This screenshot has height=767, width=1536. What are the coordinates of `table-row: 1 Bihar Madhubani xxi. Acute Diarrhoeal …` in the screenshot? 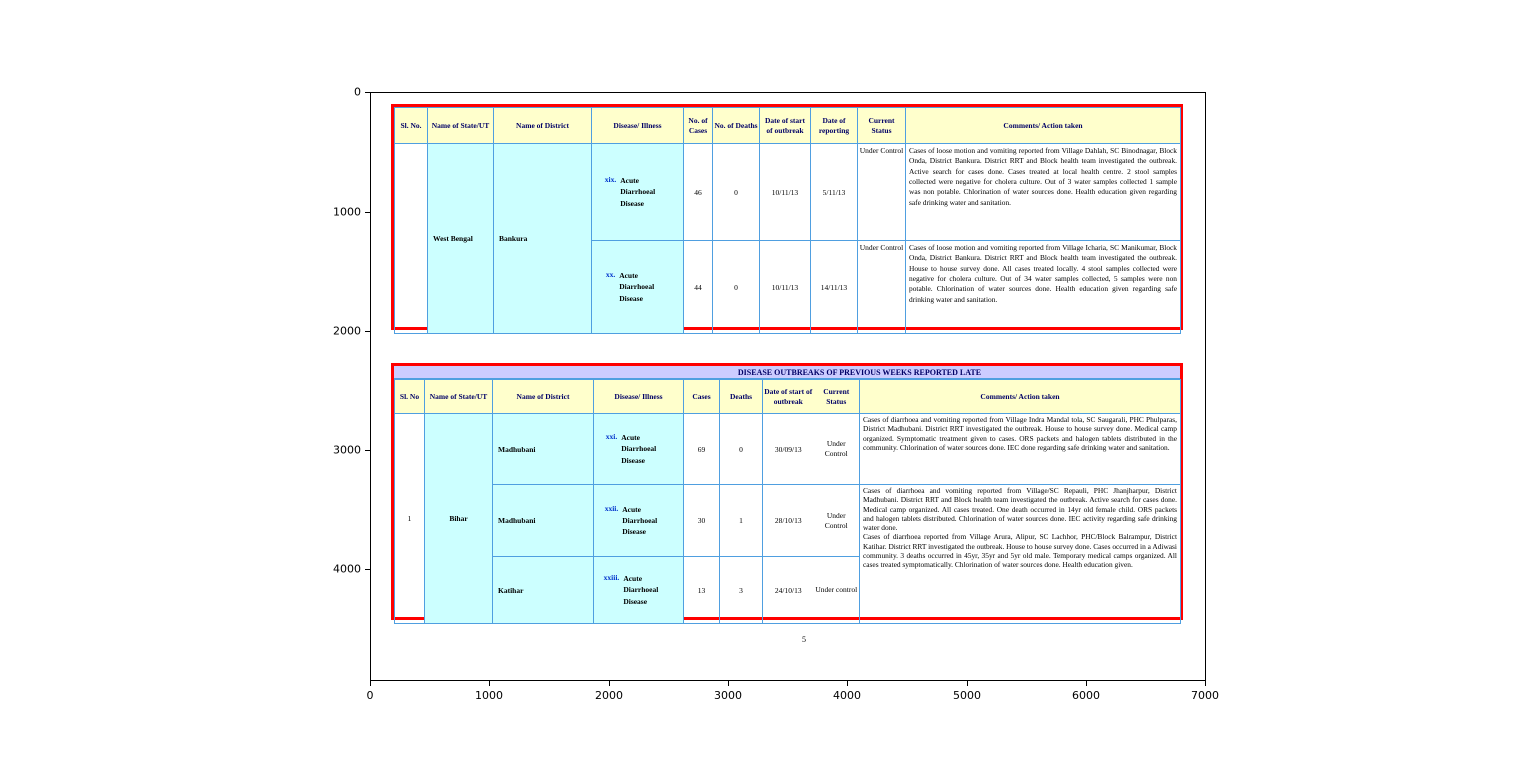 It's located at (787, 518).